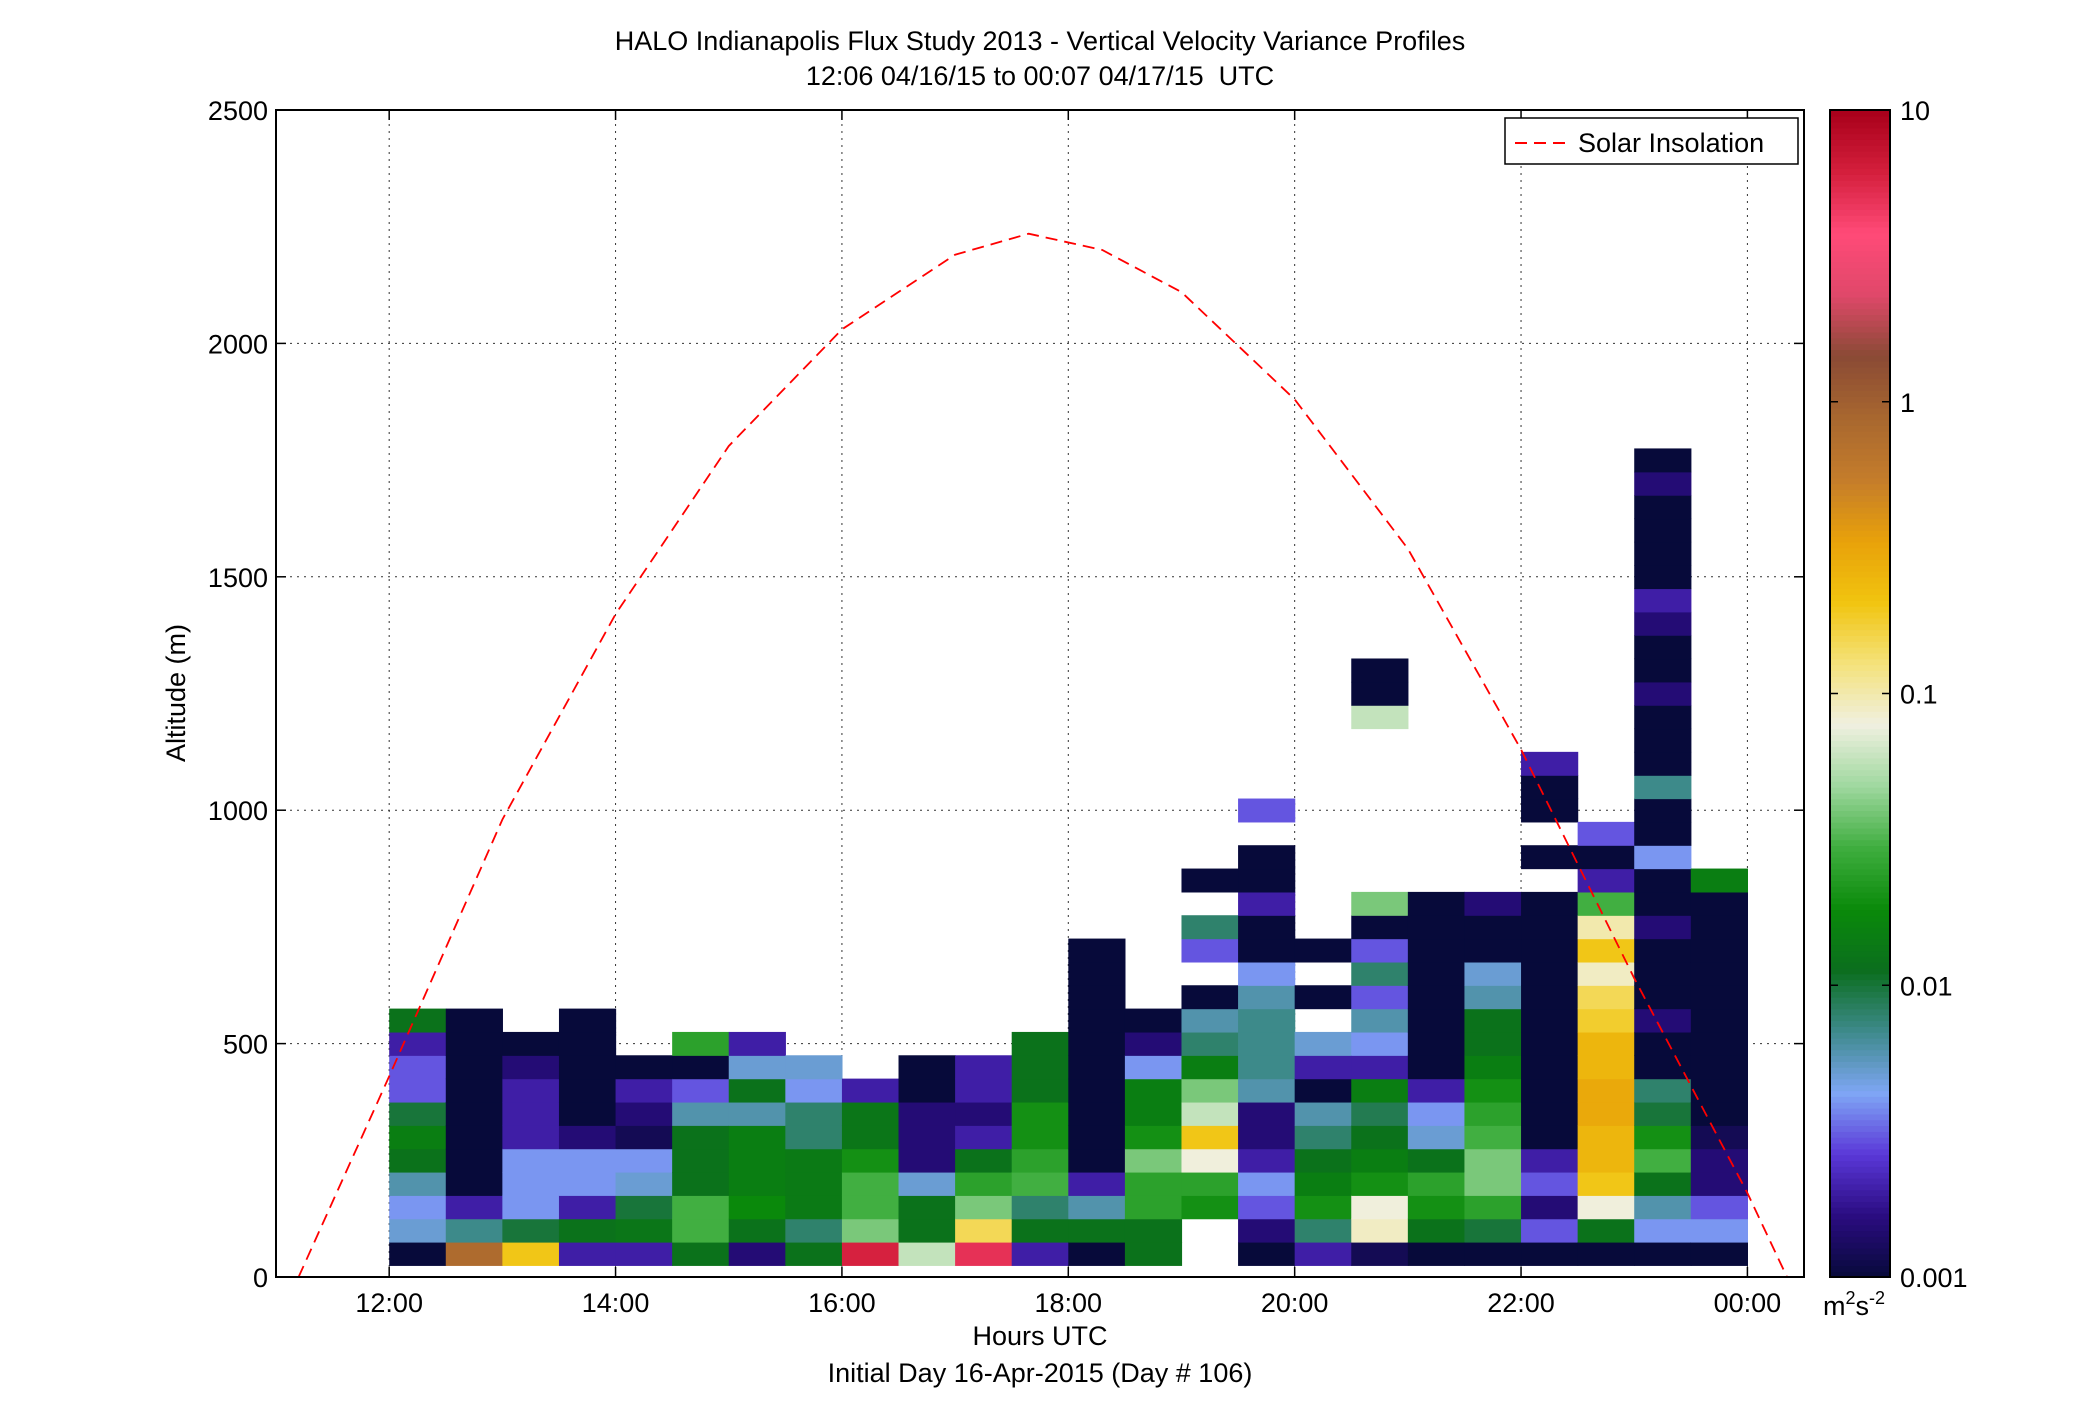 The height and width of the screenshot is (1425, 2098). What do you see at coordinates (1854, 1304) in the screenshot?
I see `colorbar-units: m2s-2` at bounding box center [1854, 1304].